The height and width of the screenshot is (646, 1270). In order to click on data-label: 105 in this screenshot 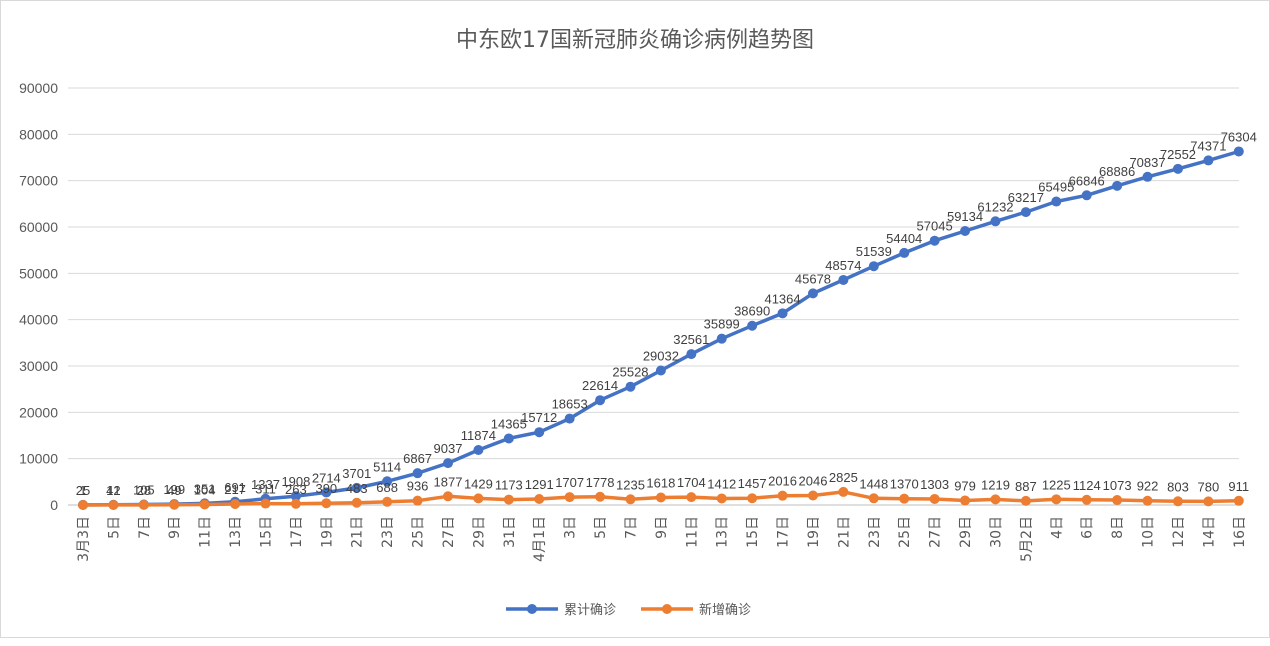, I will do `click(144, 490)`.